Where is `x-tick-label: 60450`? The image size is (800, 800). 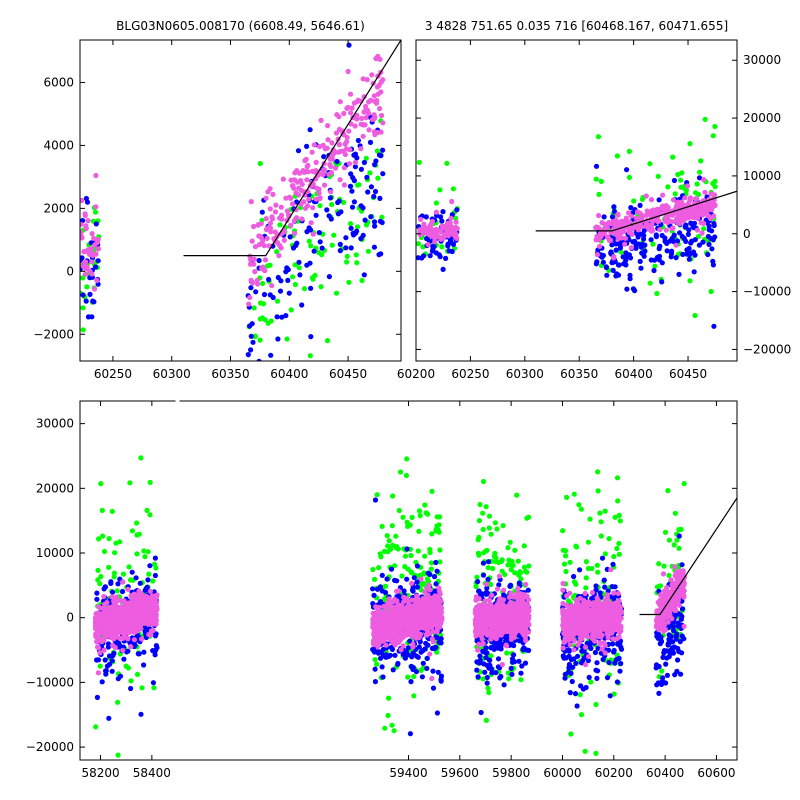
x-tick-label: 60450 is located at coordinates (688, 374).